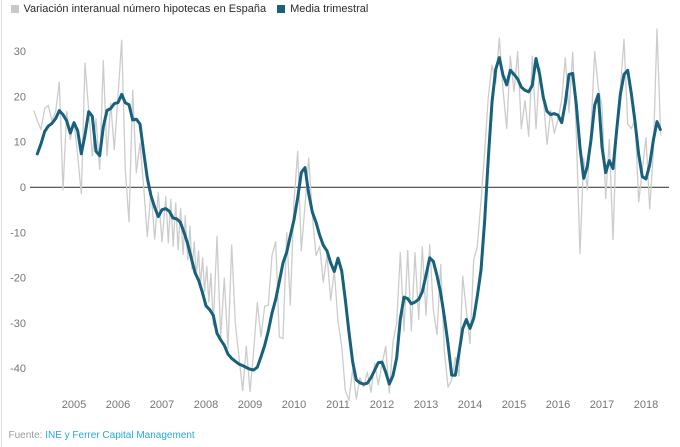 The height and width of the screenshot is (447, 680). I want to click on svg-text: 2014, so click(470, 405).